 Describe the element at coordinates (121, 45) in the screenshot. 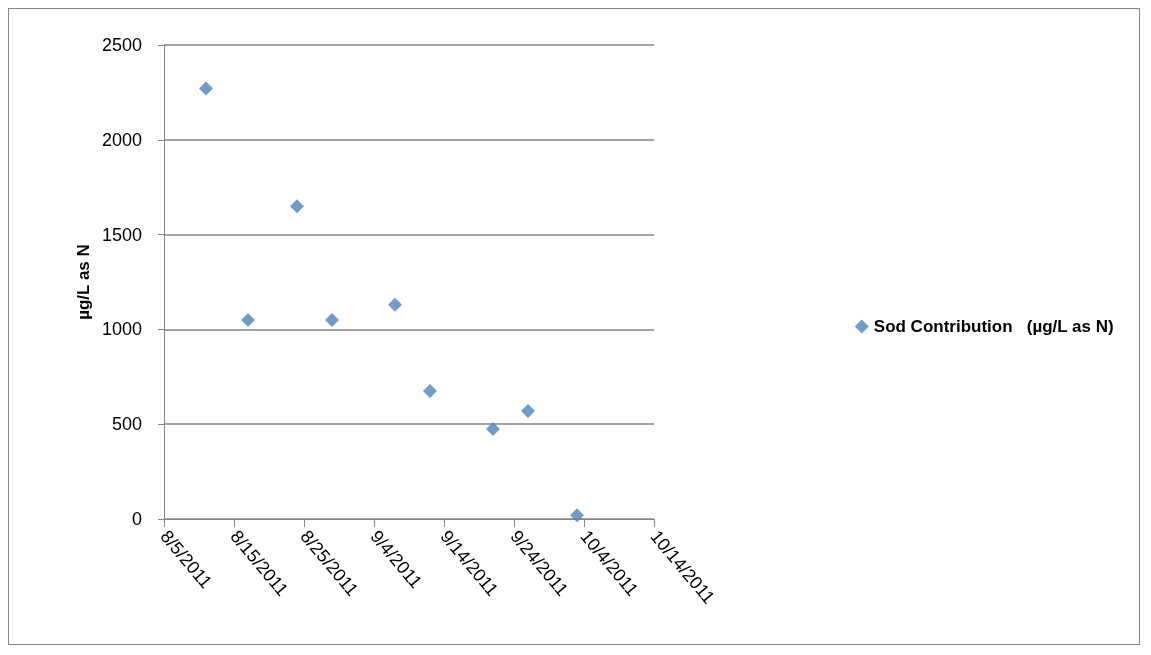

I see `y-tick-label: 2500` at that location.